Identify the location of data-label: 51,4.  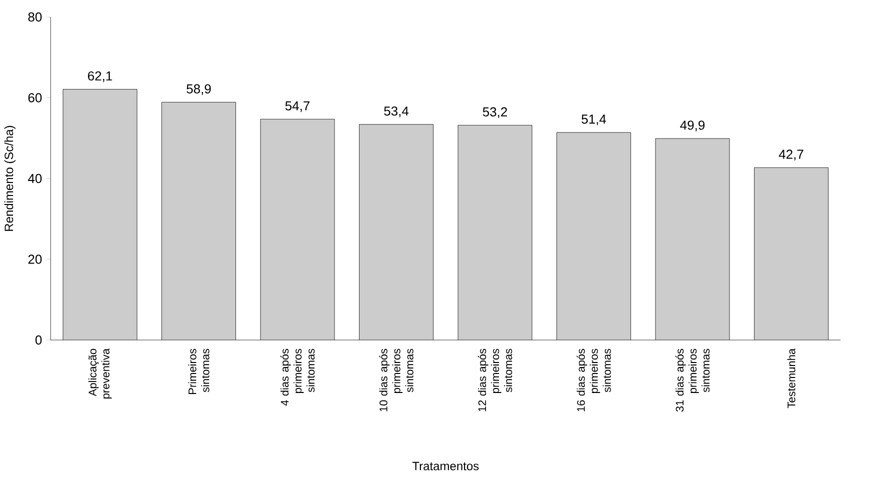
(594, 120).